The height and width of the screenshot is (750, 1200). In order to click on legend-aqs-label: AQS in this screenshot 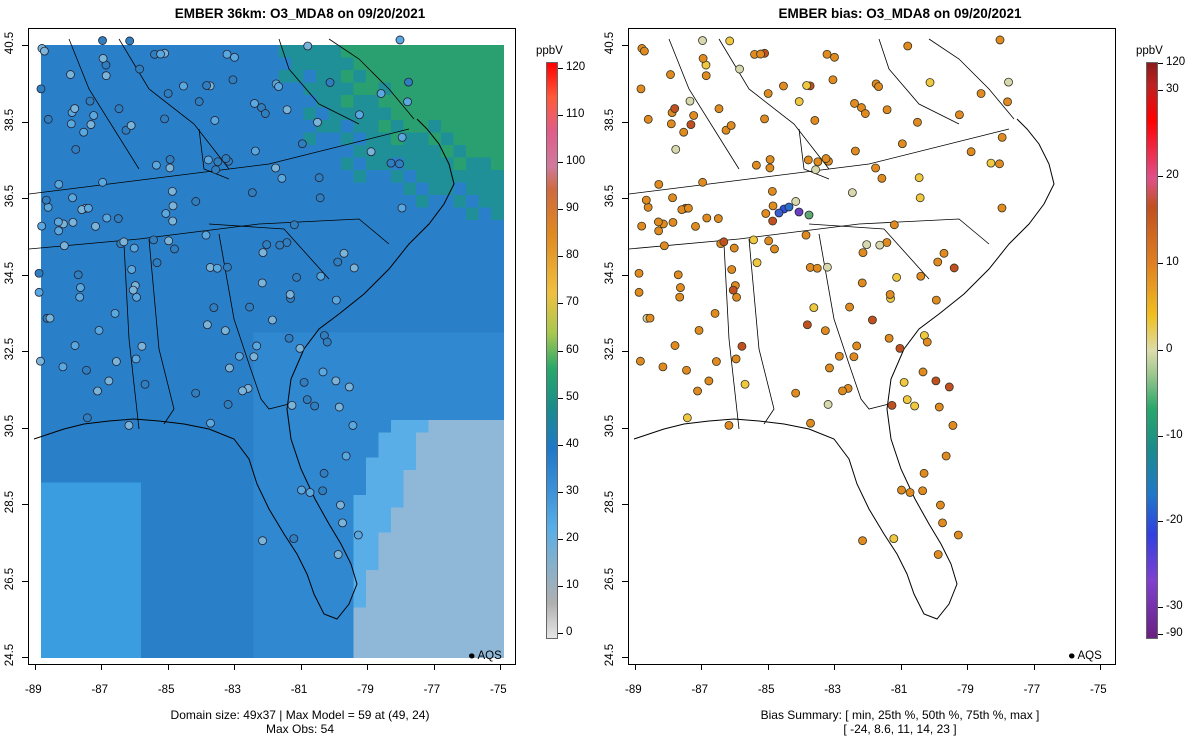, I will do `click(489, 656)`.